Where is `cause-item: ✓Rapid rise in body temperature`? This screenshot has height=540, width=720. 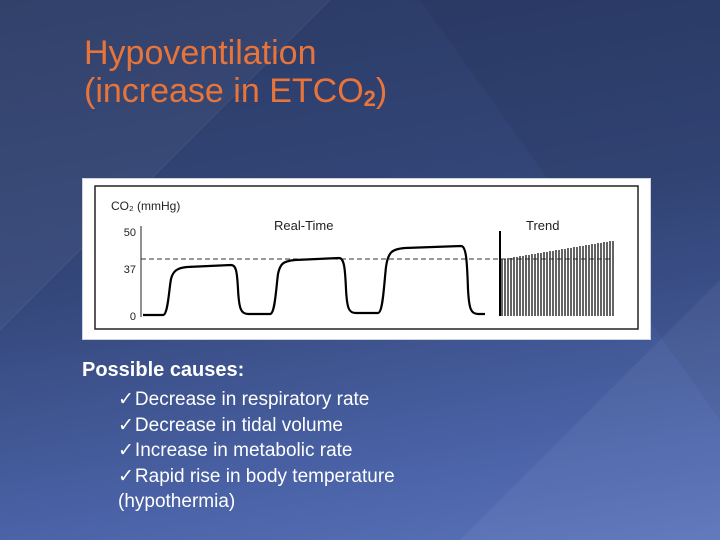
cause-item: ✓Rapid rise in body temperature is located at coordinates (410, 477).